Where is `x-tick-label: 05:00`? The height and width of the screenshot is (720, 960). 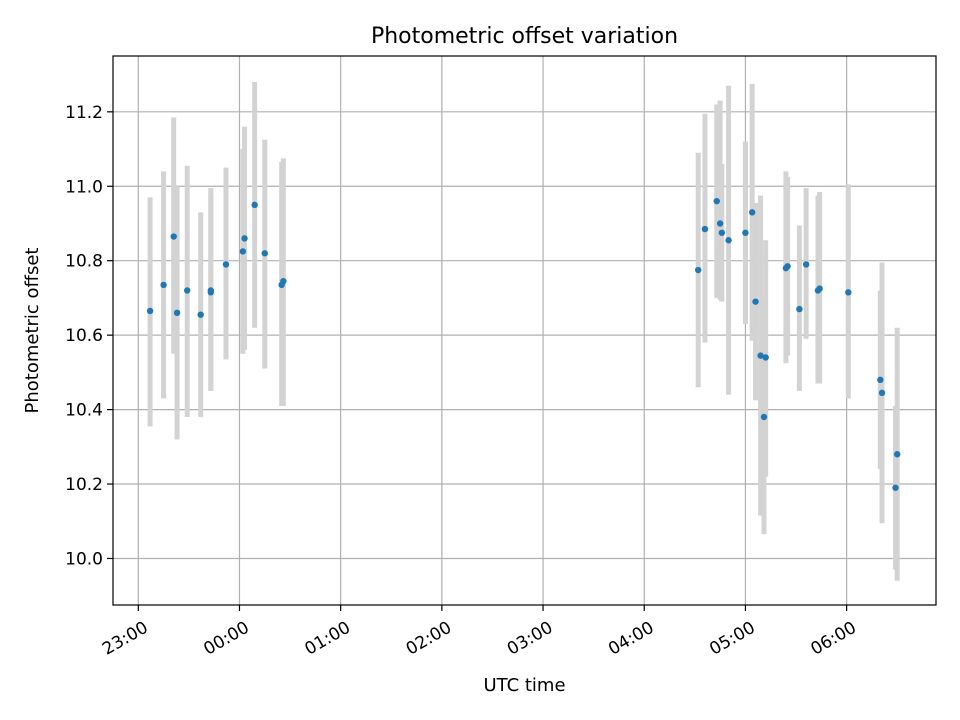
x-tick-label: 05:00 is located at coordinates (732, 639).